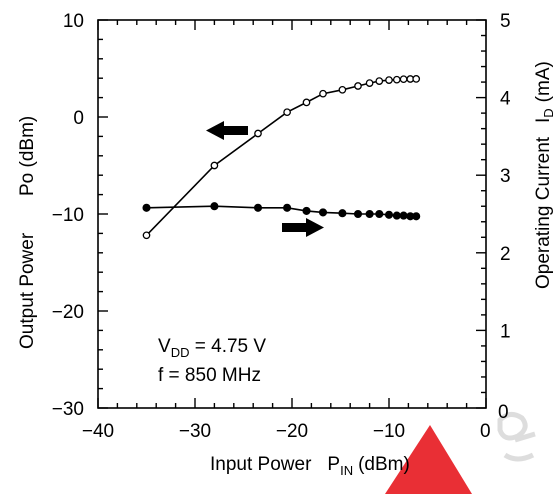 Image resolution: width=555 pixels, height=494 pixels. What do you see at coordinates (195, 431) in the screenshot?
I see `x-tick-label: −30` at bounding box center [195, 431].